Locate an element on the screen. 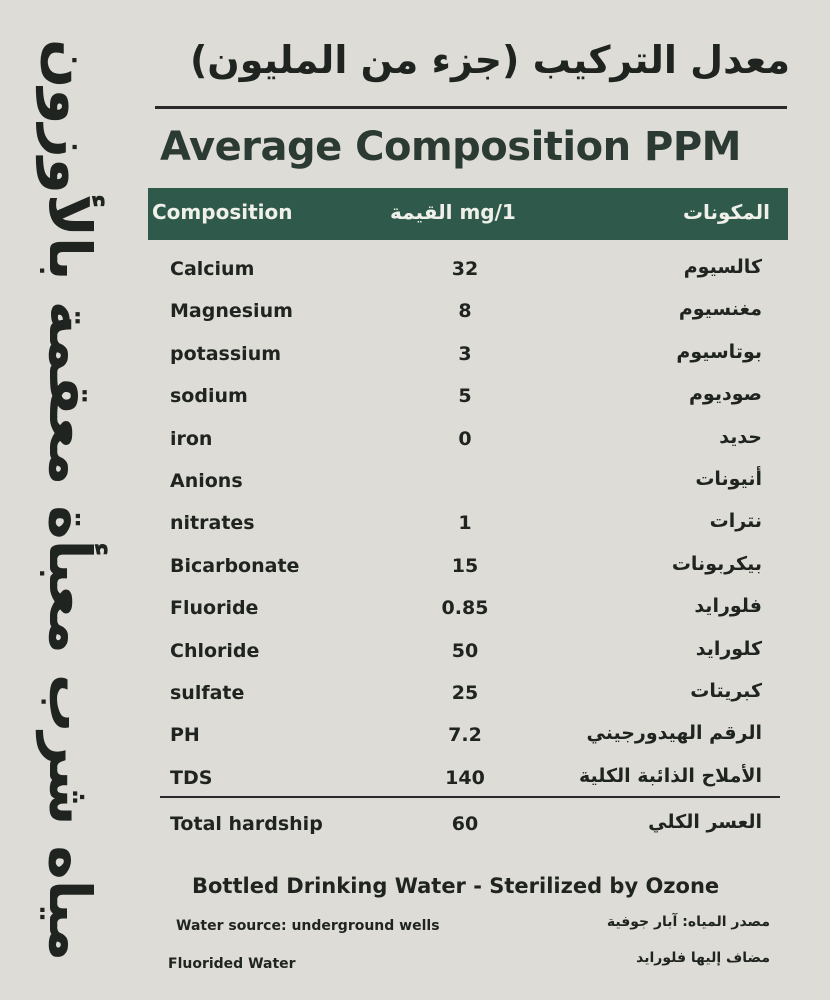  column-header: المكونات is located at coordinates (726, 212).